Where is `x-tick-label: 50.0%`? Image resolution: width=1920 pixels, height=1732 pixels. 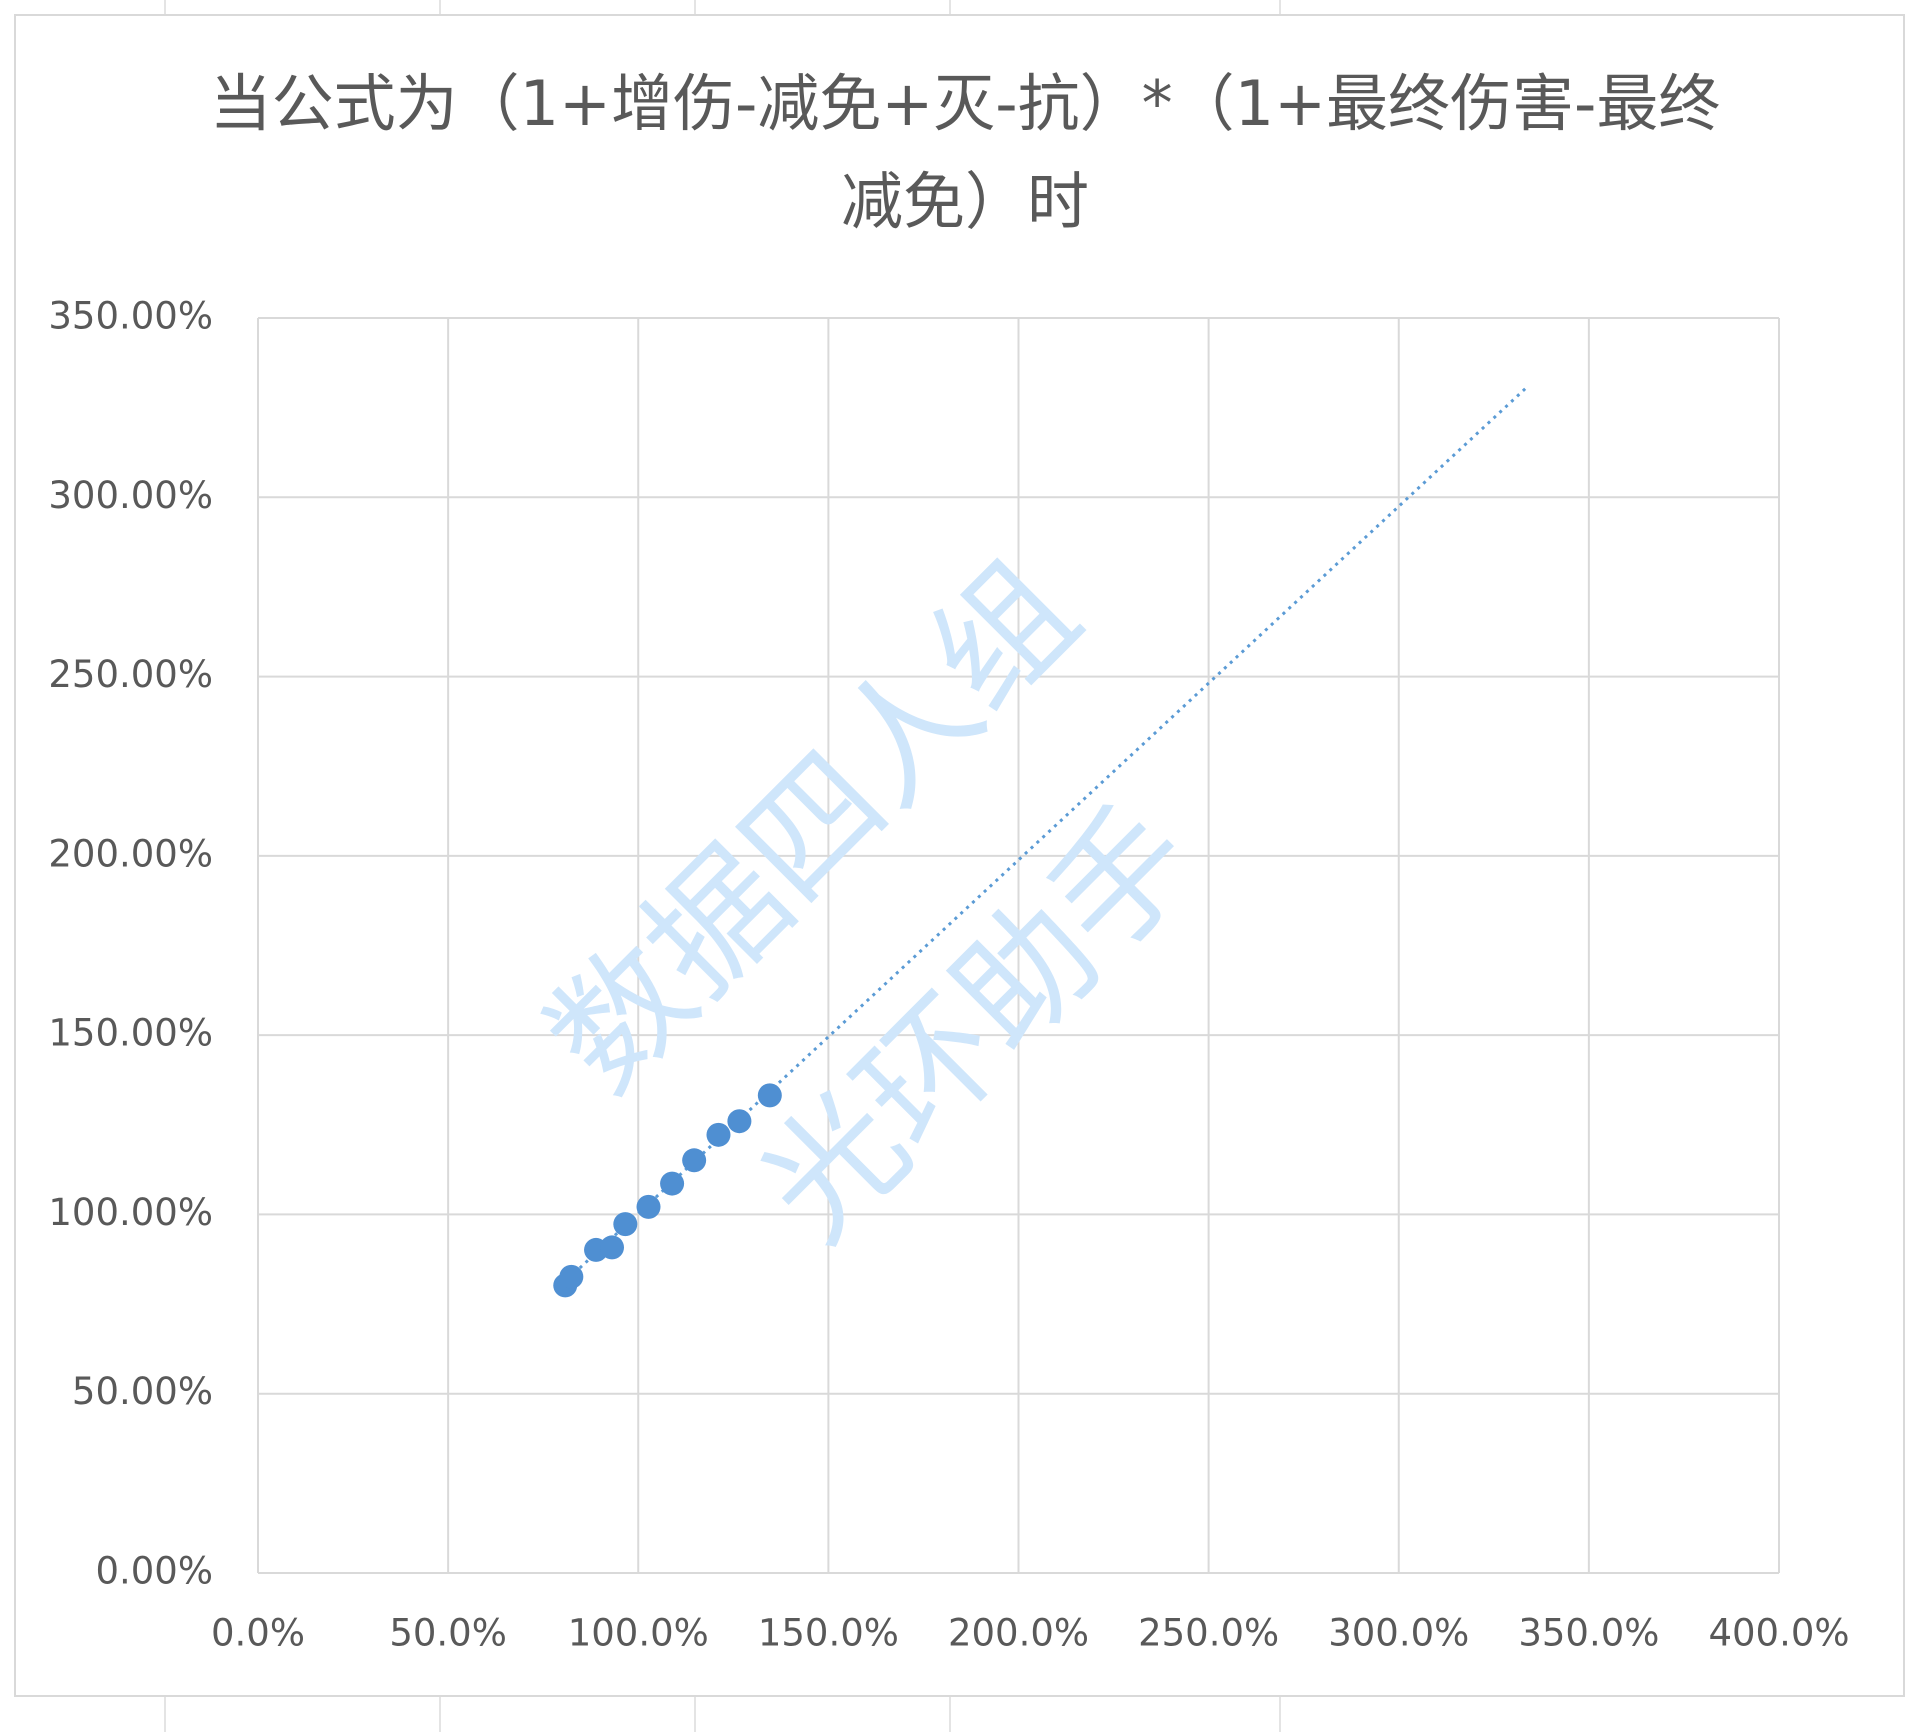
x-tick-label: 50.0% is located at coordinates (448, 1633).